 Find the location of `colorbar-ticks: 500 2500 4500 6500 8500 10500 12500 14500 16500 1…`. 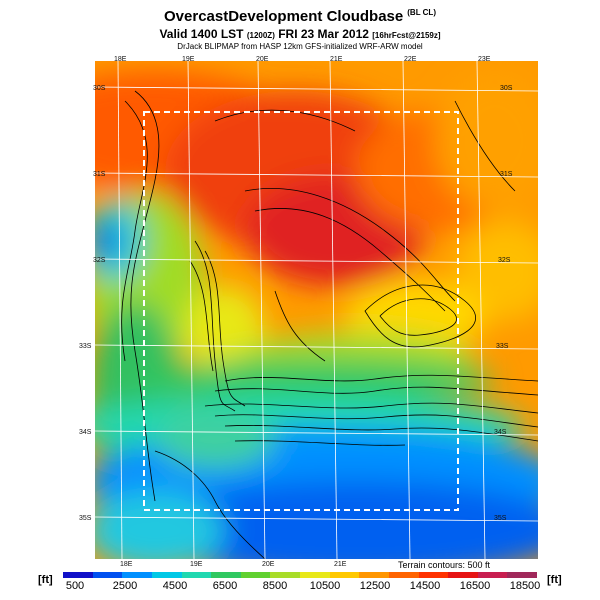

colorbar-ticks: 500 2500 4500 6500 8500 10500 12500 14500 16500 1… is located at coordinates (301, 587).